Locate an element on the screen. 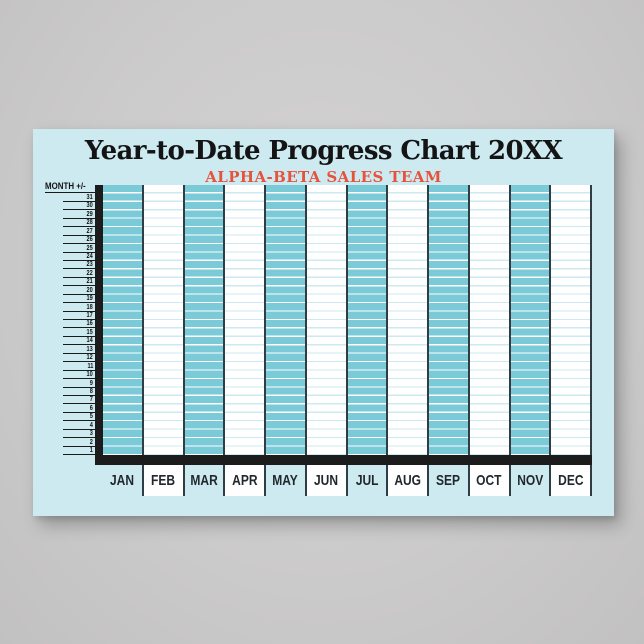 The width and height of the screenshot is (644, 644). poster-subtitle: ALPHA-BETA SALES TEAM is located at coordinates (323, 177).